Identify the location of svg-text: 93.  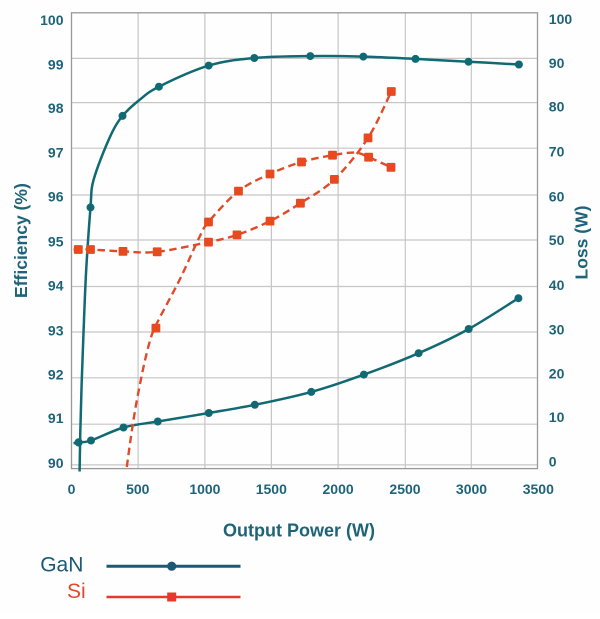
(56, 330).